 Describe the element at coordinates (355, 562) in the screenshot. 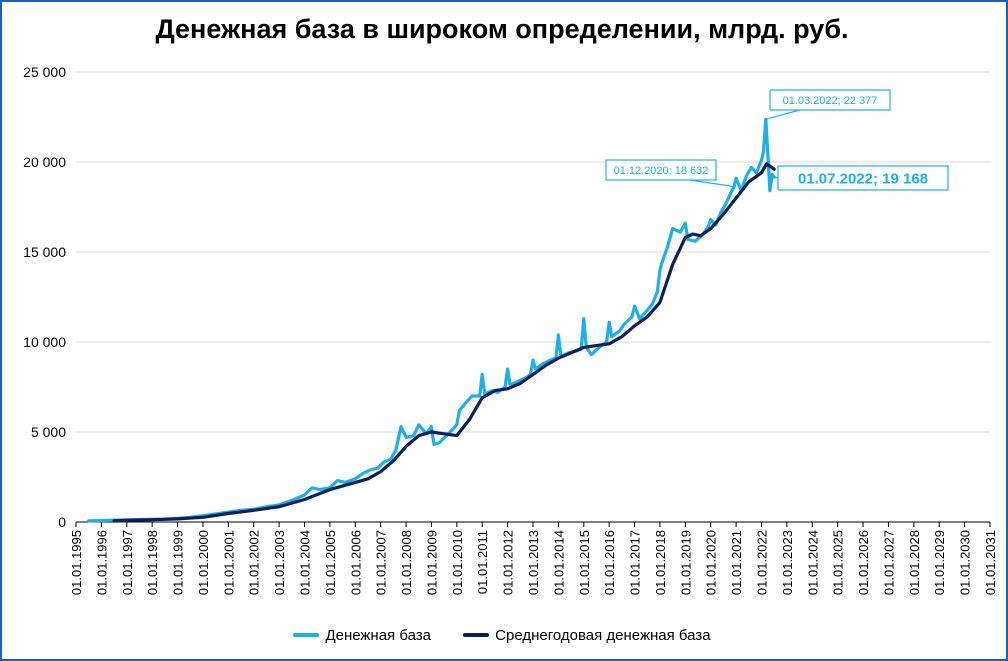

I see `x-tick-label: 01.01.2006` at that location.